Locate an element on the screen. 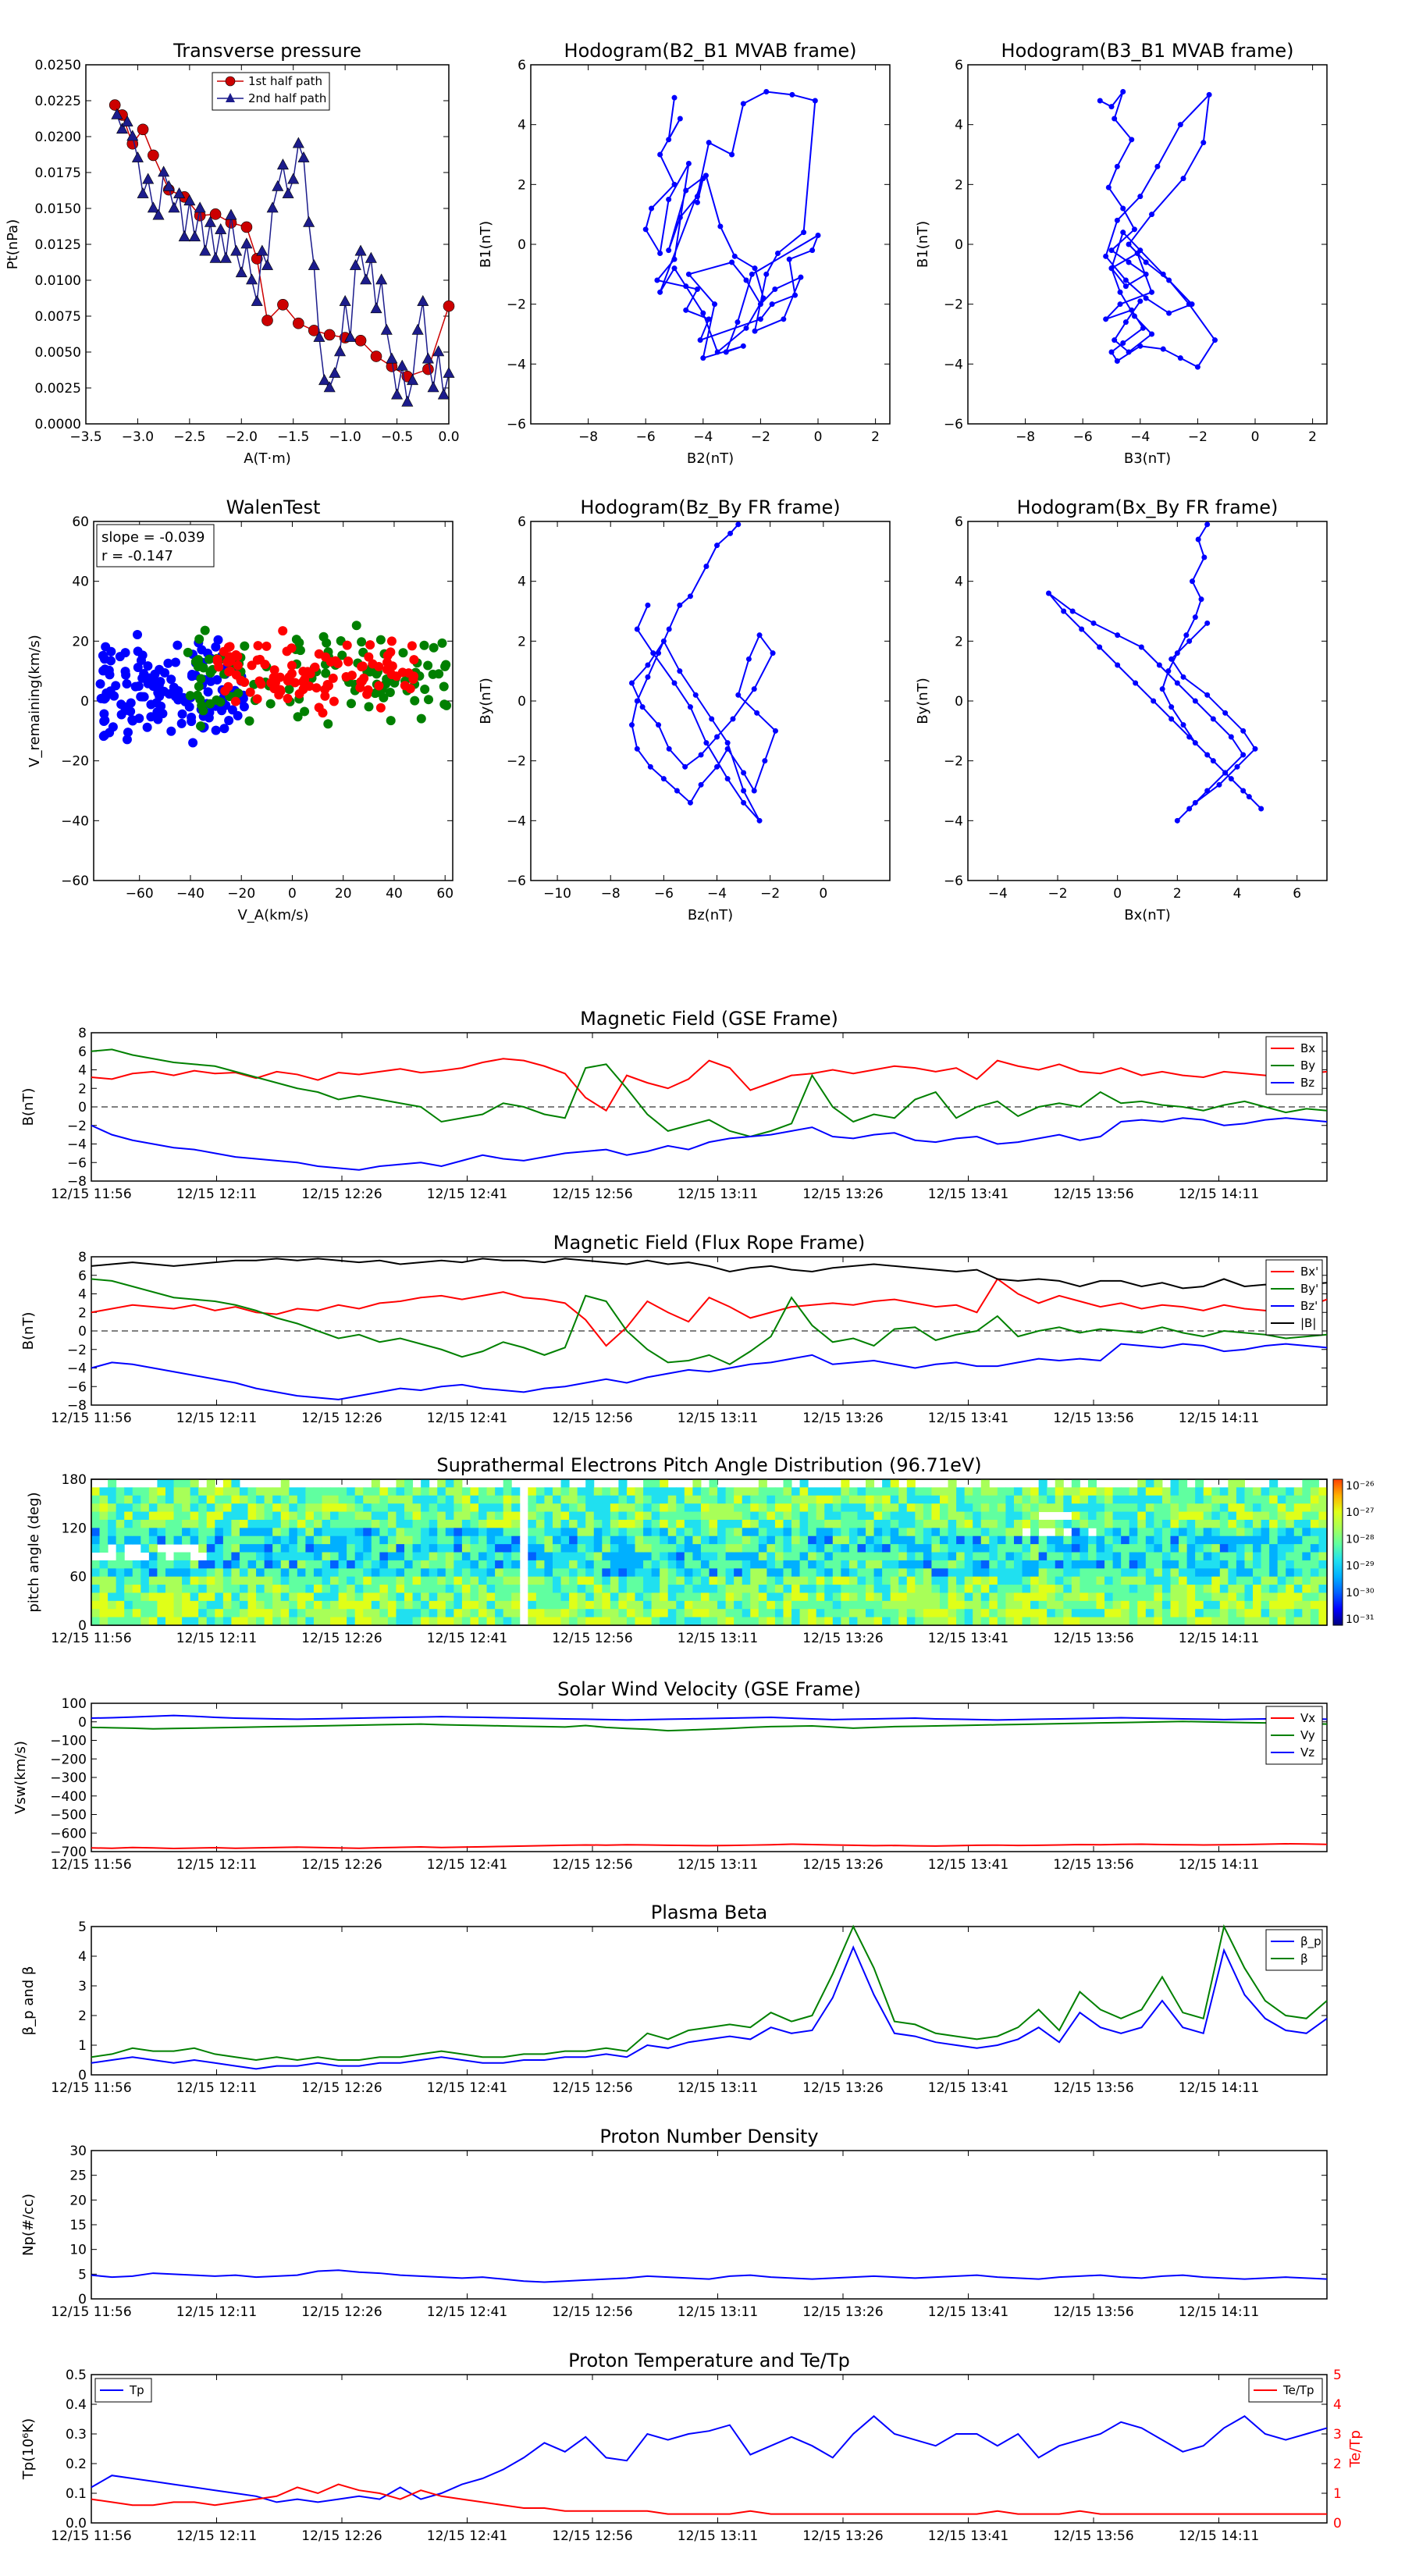 The height and width of the screenshot is (2576, 1405). x-tick-label: −8 is located at coordinates (611, 894).